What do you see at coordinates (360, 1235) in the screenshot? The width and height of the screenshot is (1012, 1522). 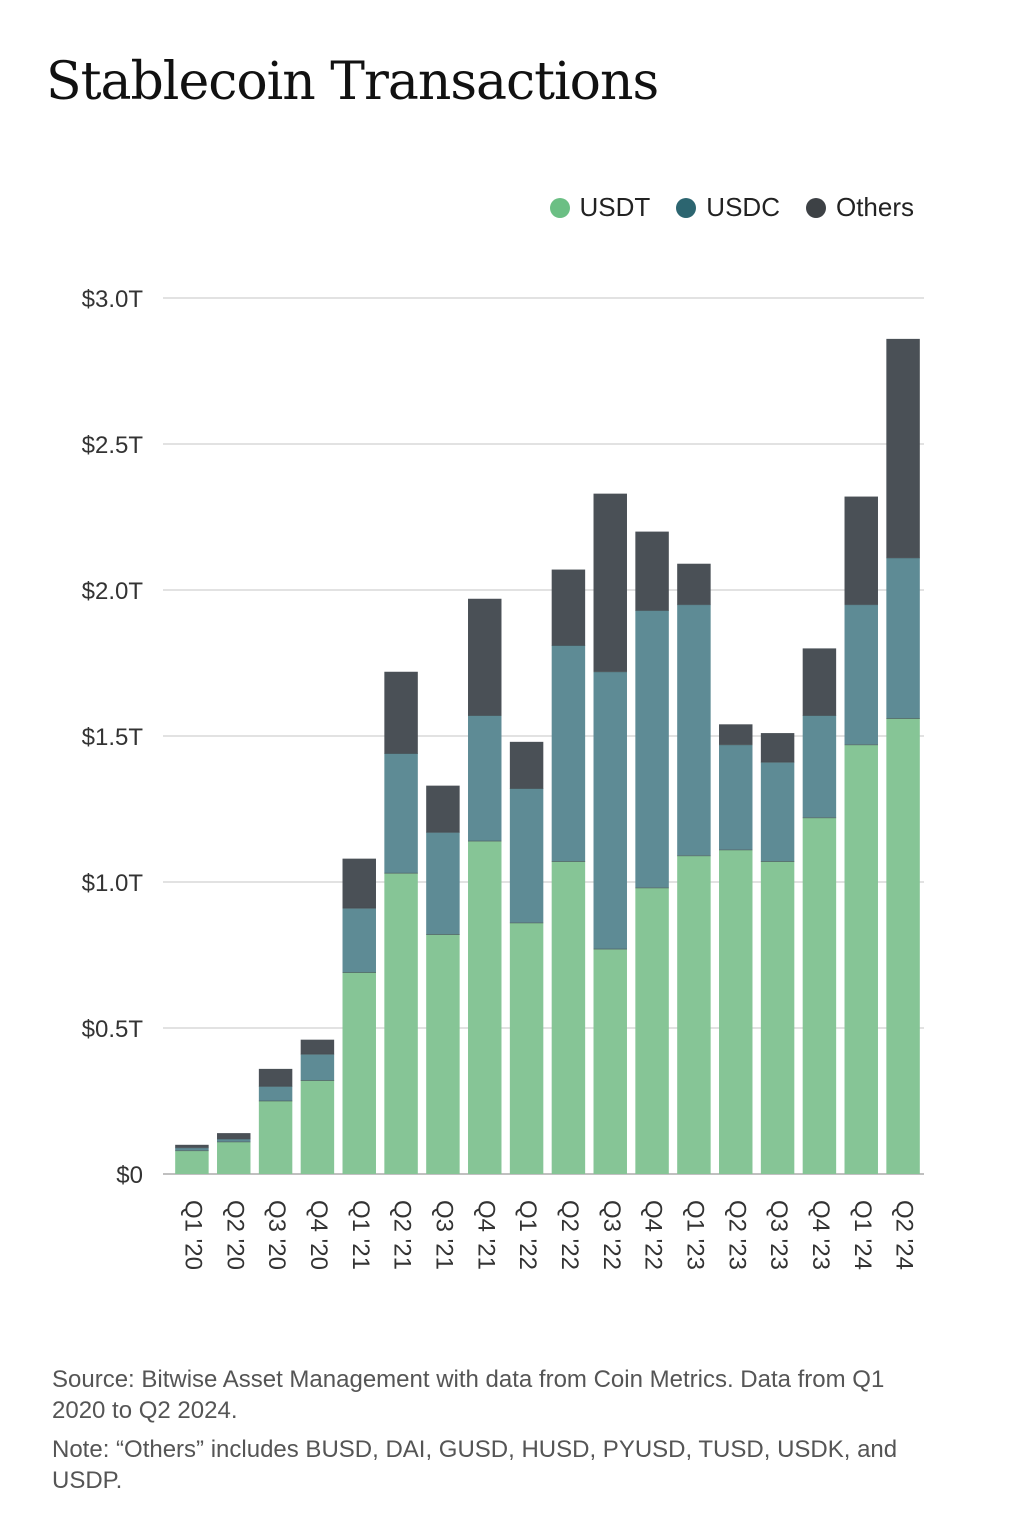 I see `x-tick-label: Q1 '21` at bounding box center [360, 1235].